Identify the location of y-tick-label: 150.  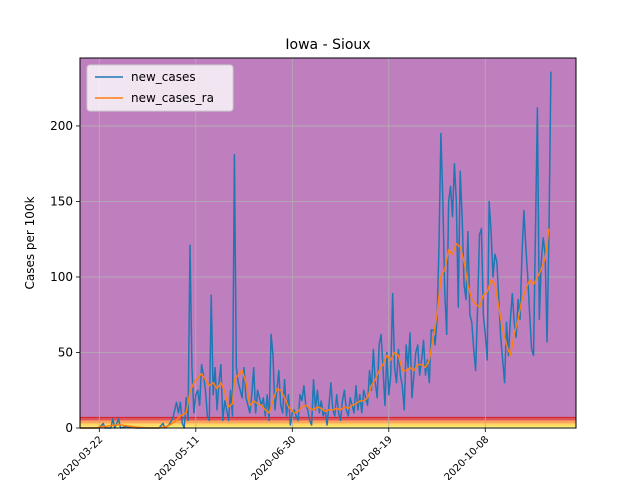
(61, 201).